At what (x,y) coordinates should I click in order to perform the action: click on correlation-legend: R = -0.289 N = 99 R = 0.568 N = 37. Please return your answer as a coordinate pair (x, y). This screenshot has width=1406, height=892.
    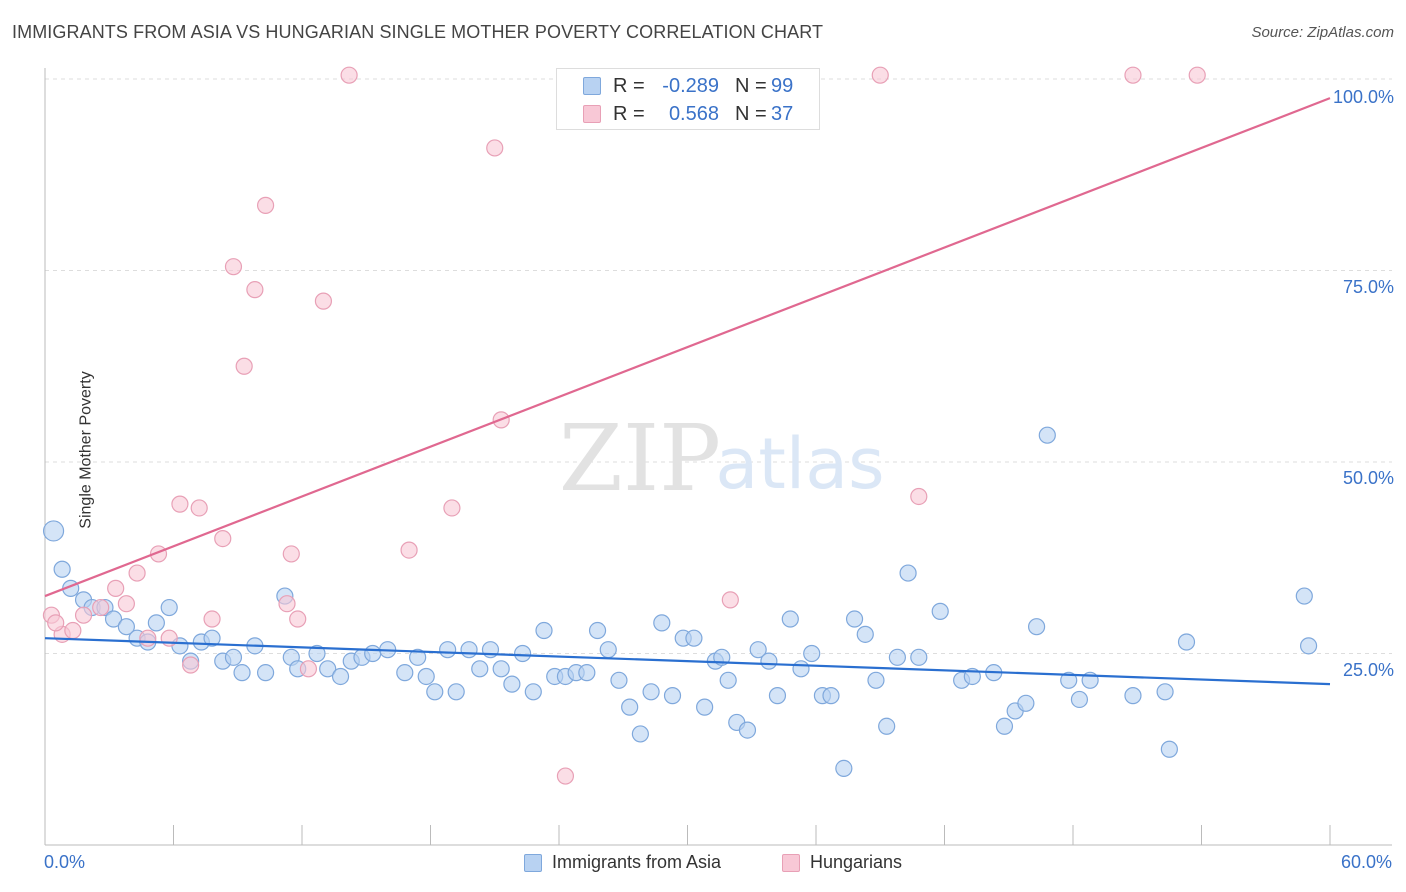
    Looking at the image, I should click on (688, 99).